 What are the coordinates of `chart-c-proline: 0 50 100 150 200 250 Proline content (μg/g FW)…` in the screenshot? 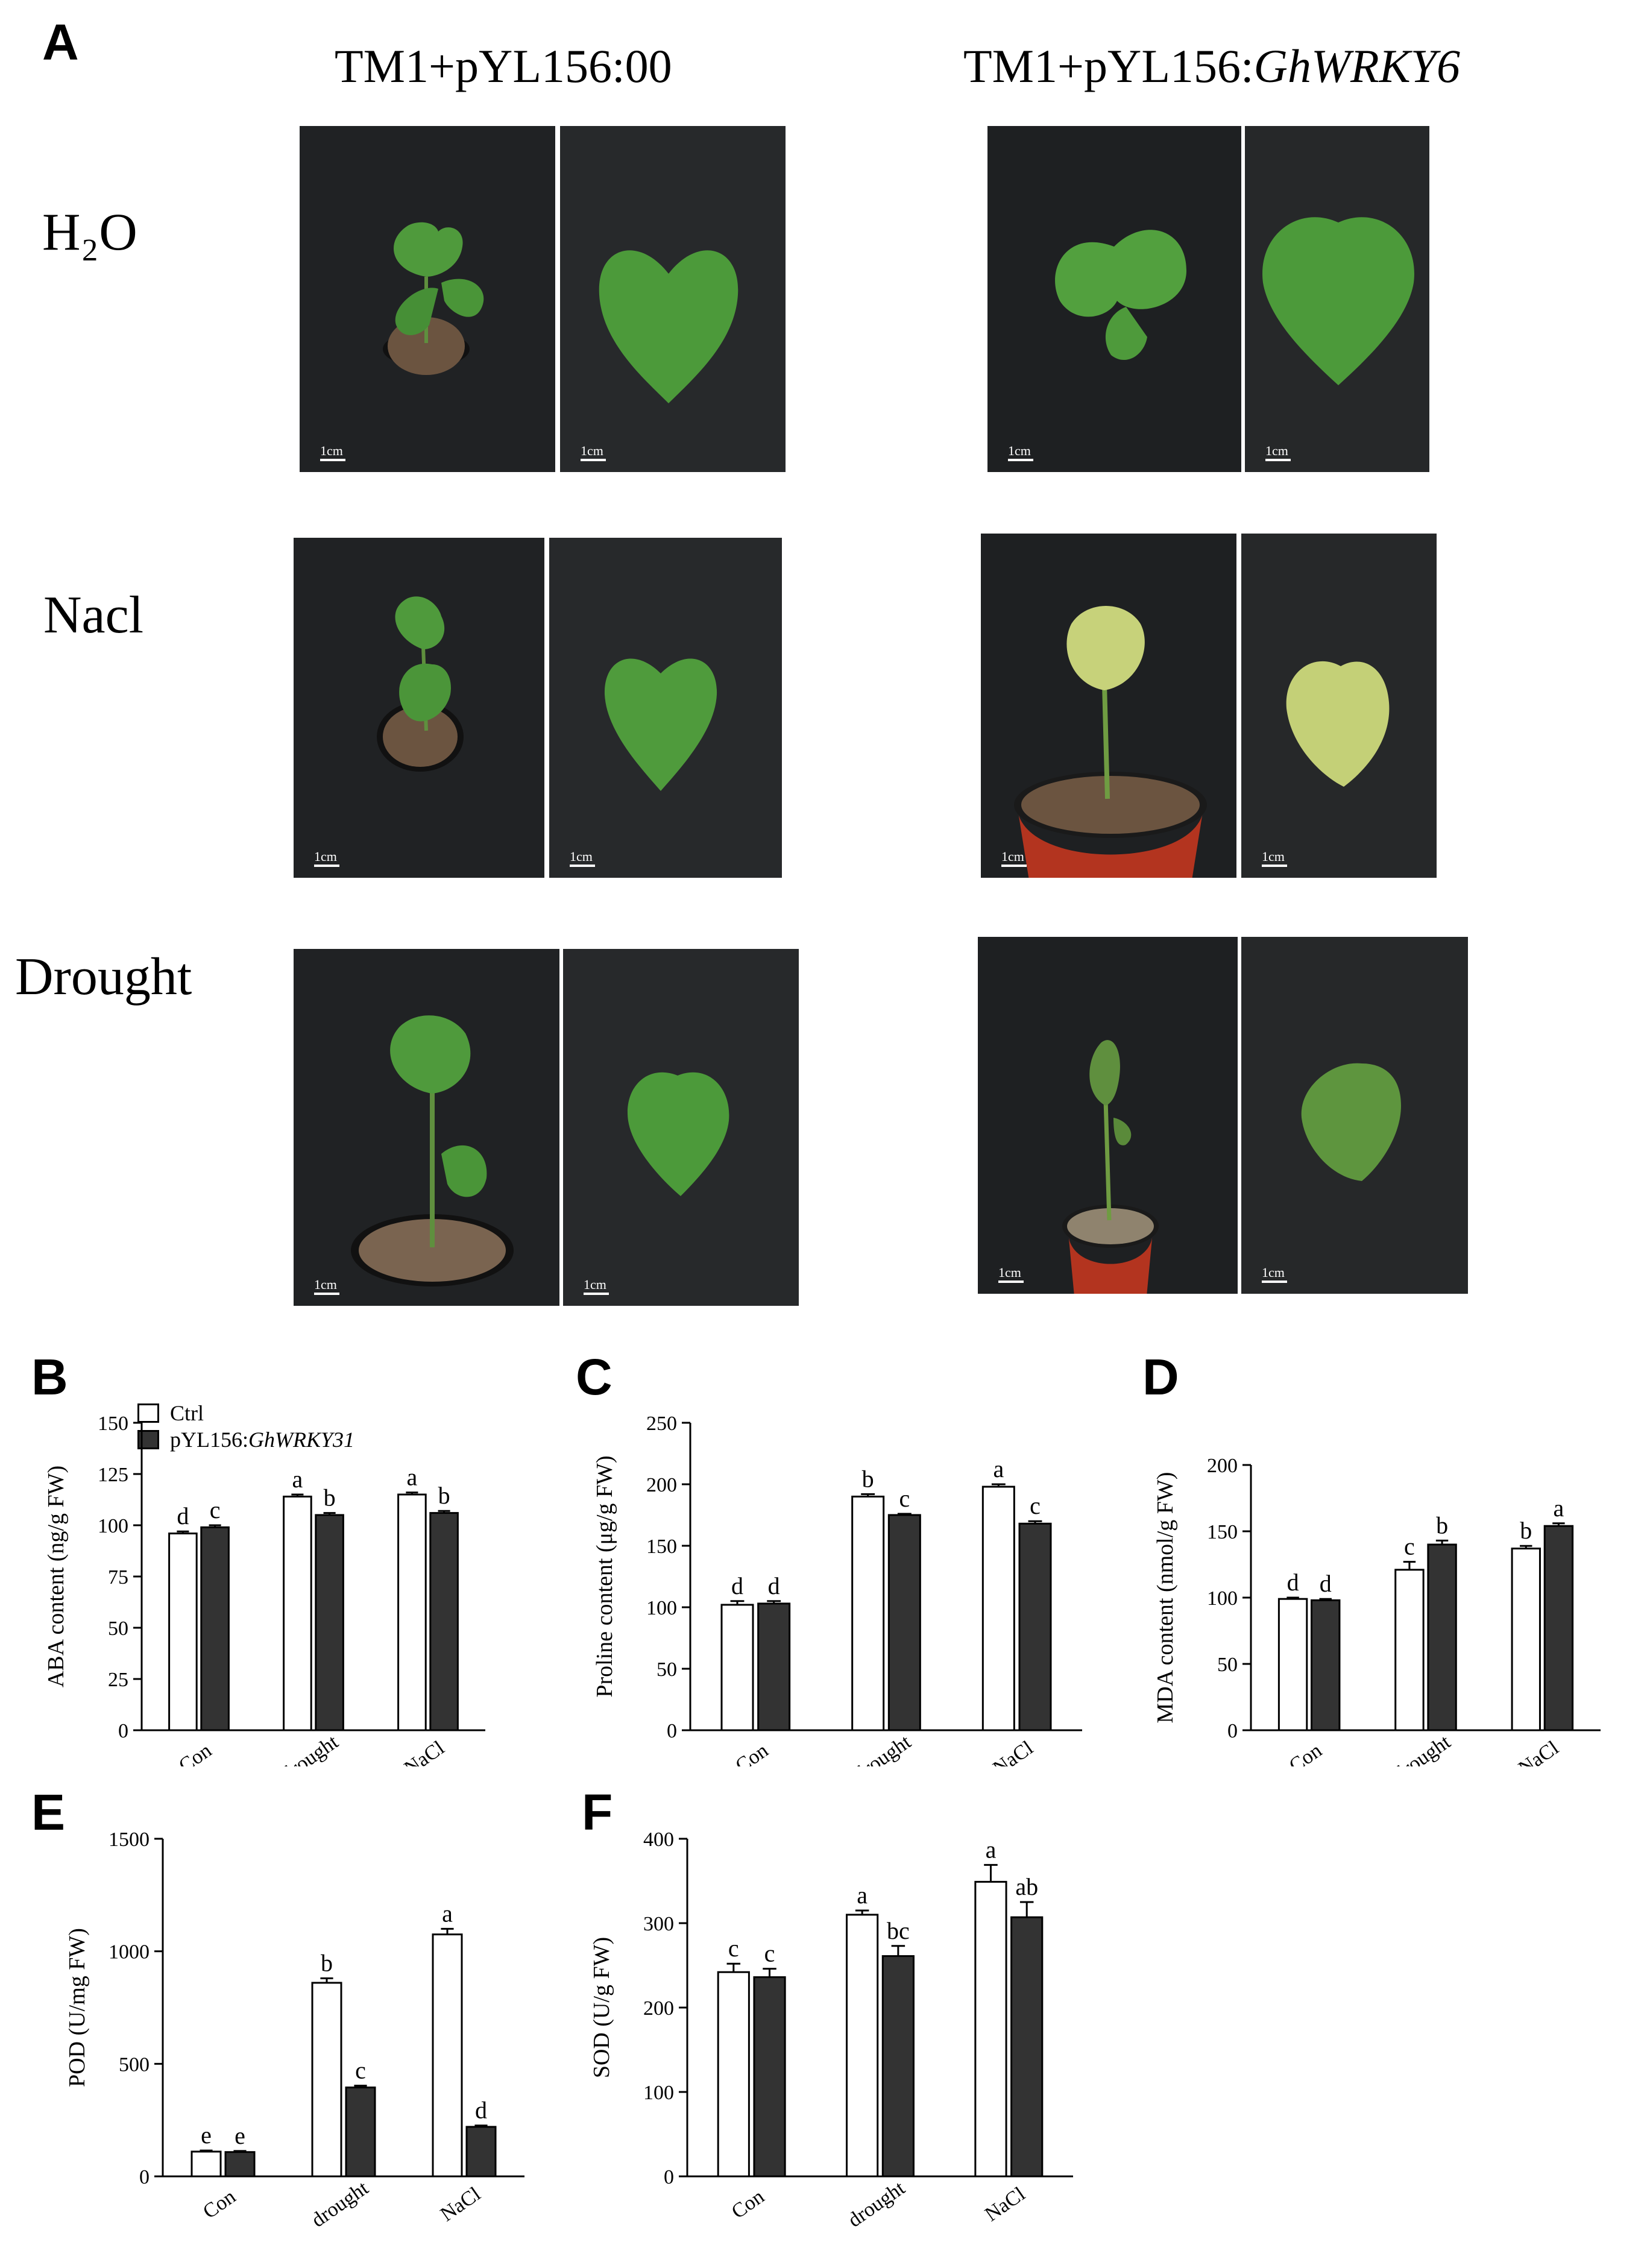 It's located at (837, 1590).